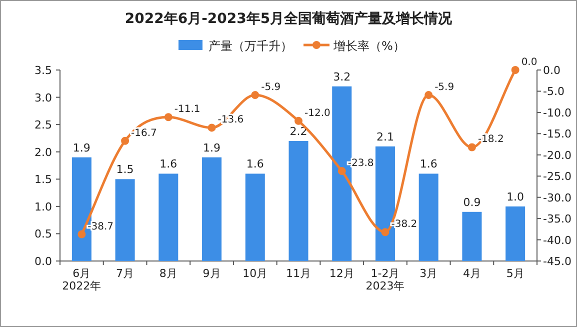 The image size is (577, 327). I want to click on y-tick-label: 3.0, so click(43, 97).